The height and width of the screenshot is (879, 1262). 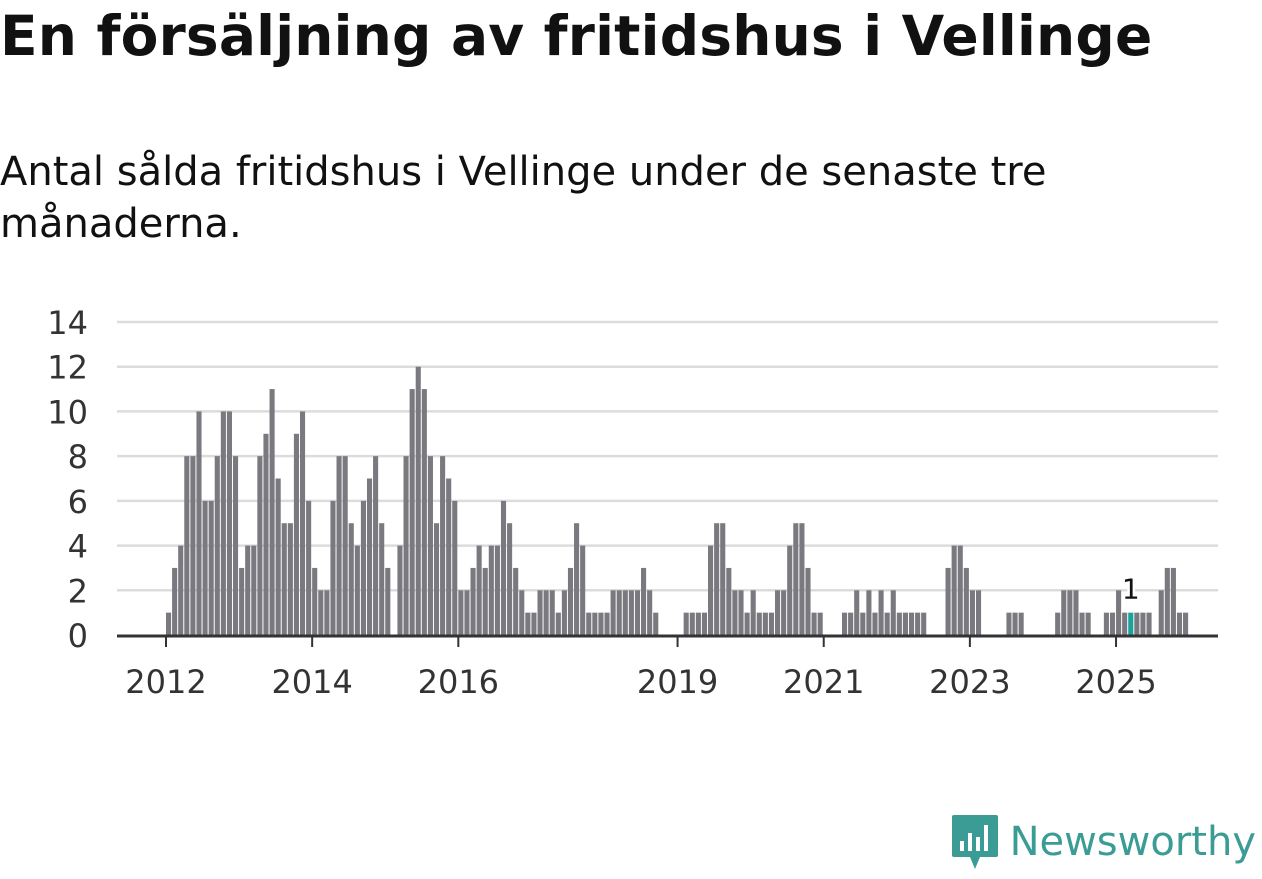 I want to click on x-tick-label: 2021, so click(x=823, y=682).